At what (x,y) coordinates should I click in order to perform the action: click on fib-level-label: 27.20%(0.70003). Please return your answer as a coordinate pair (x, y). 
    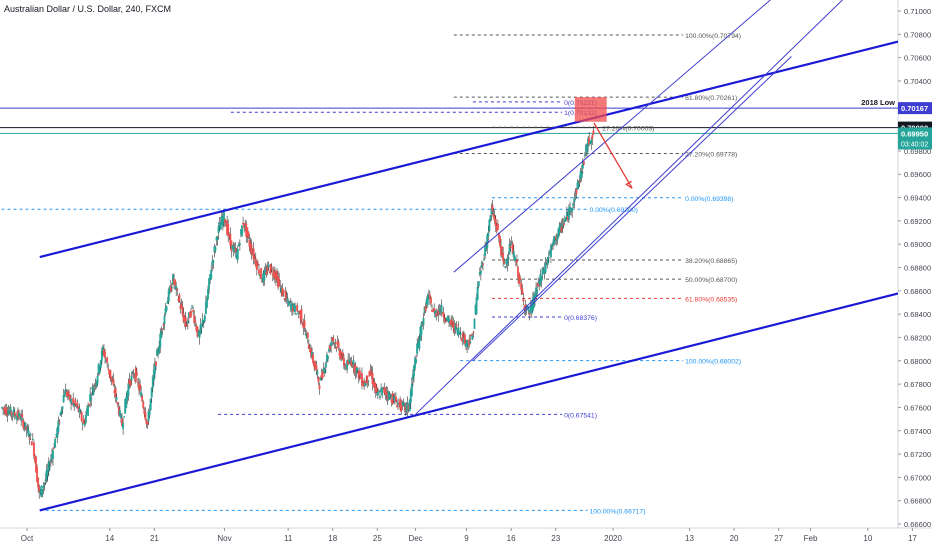
    Looking at the image, I should click on (628, 128).